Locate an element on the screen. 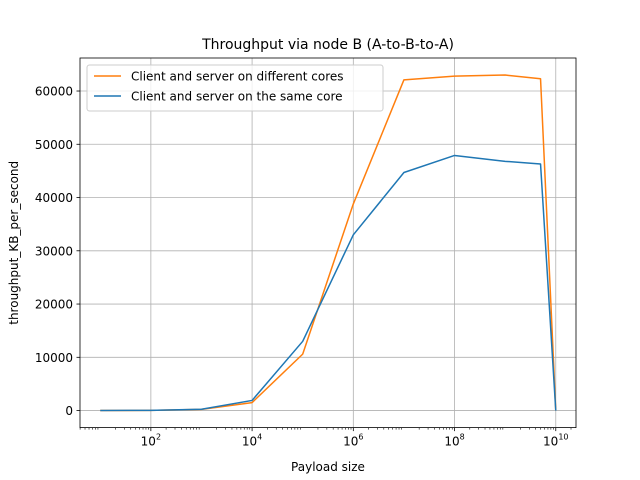  legend-label-2: Client and server on the same core is located at coordinates (237, 97).